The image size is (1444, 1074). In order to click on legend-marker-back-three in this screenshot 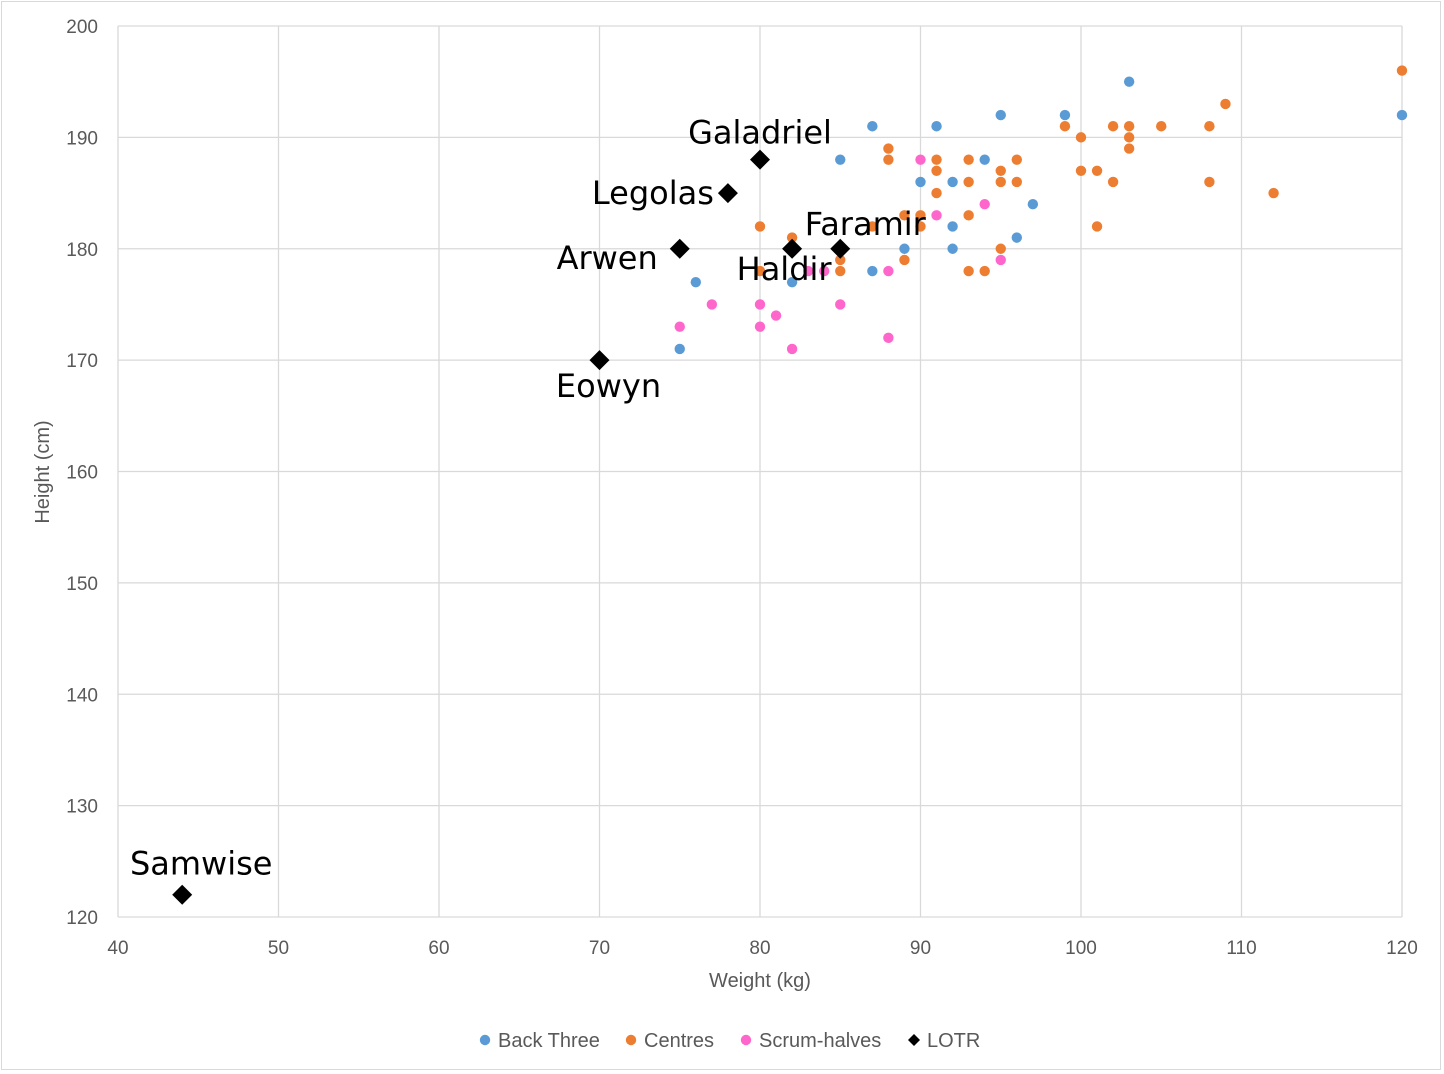, I will do `click(485, 1040)`.